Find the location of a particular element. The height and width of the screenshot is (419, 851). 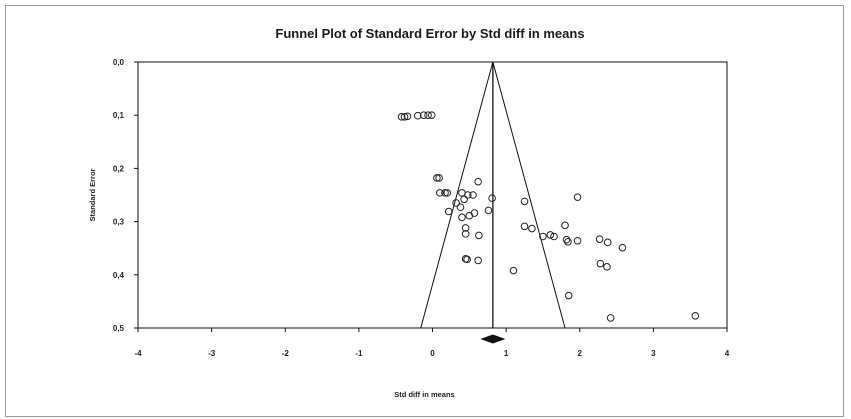

y-tick-label: 0,0 is located at coordinates (119, 62).